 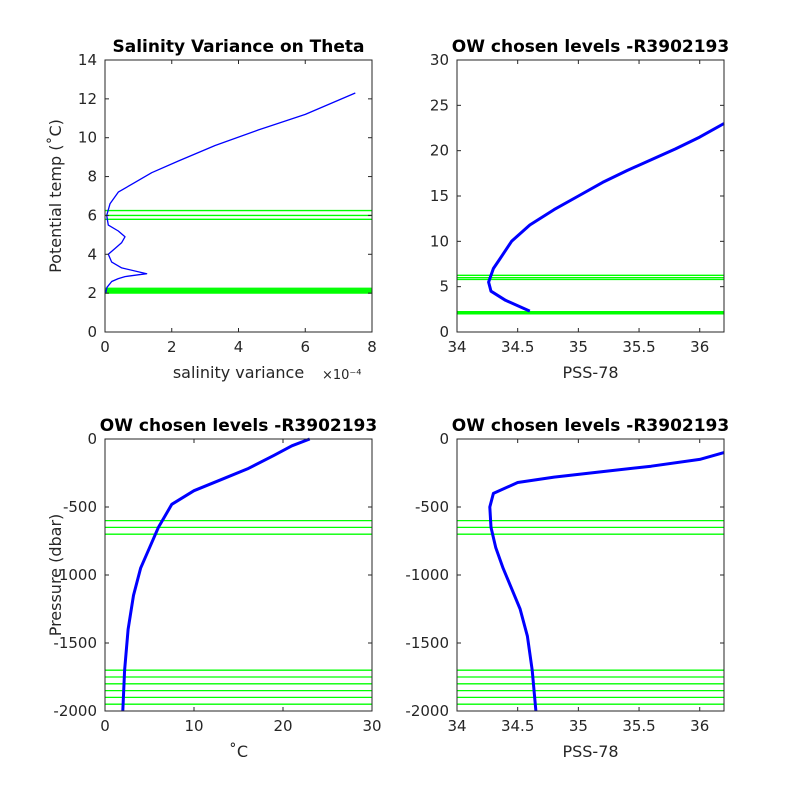 I want to click on x-axis-label: ˚C, so click(x=238, y=751).